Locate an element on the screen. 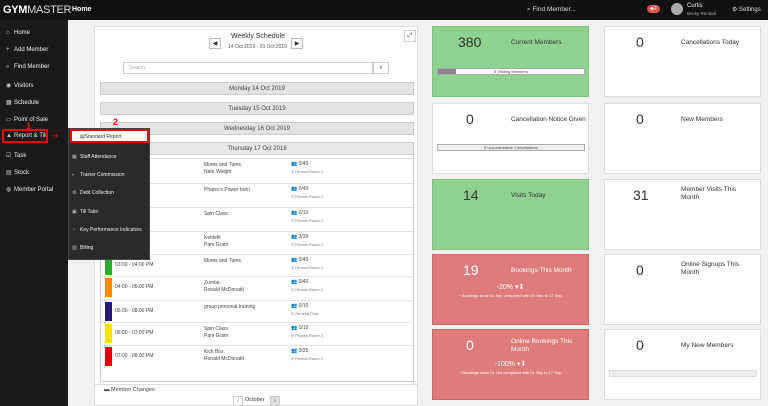  expand-button: ⤢ is located at coordinates (410, 36).